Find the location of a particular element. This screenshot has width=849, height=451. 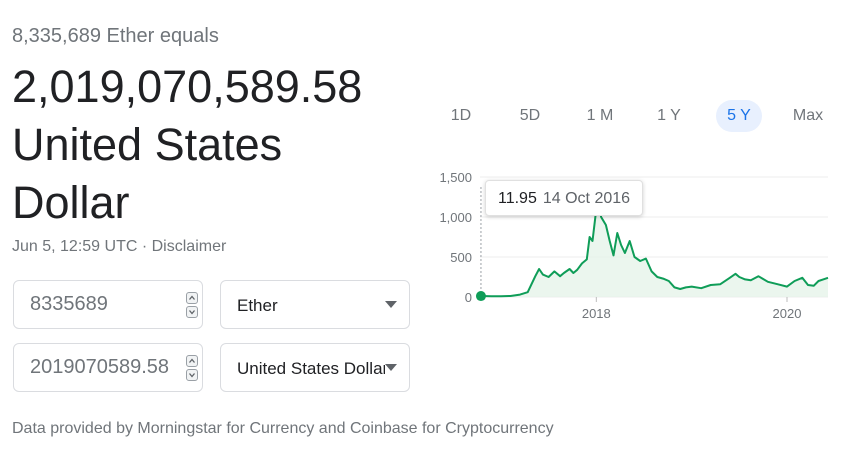

to-currency-select: United States Dollar is located at coordinates (315, 367).